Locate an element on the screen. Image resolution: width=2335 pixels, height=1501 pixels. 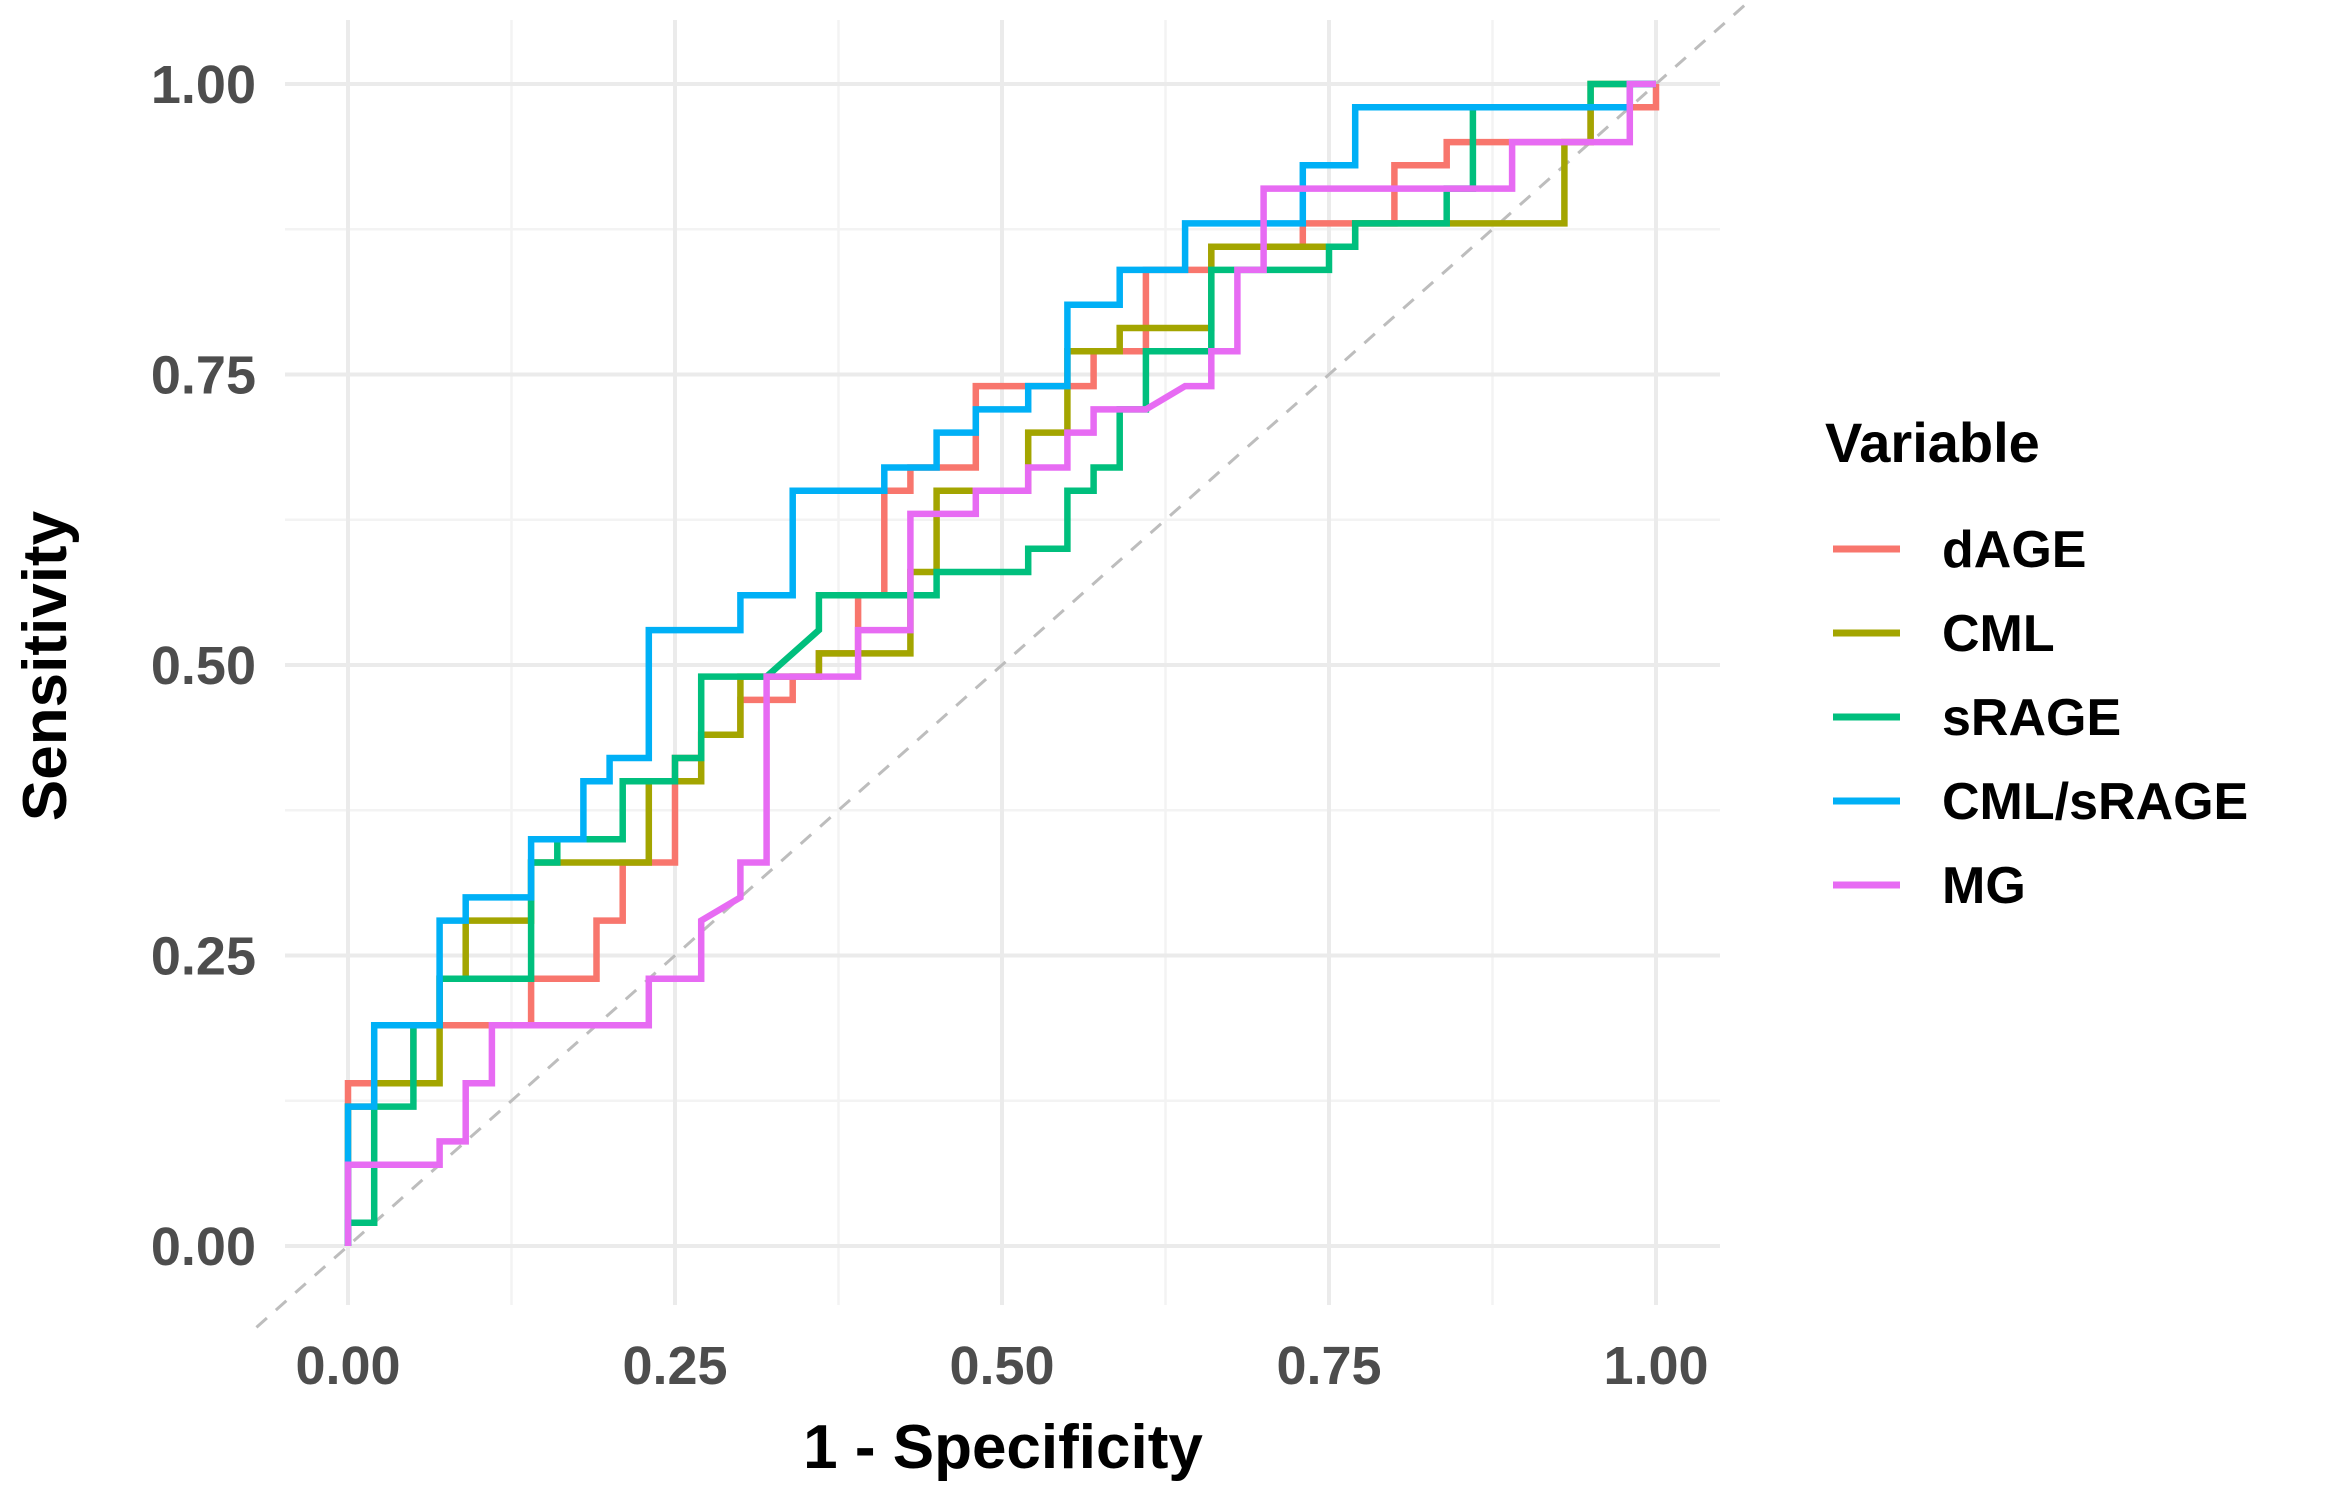
legend: Variable dAGE CML sRAGE CML/sRAGE MG is located at coordinates (2036, 663).